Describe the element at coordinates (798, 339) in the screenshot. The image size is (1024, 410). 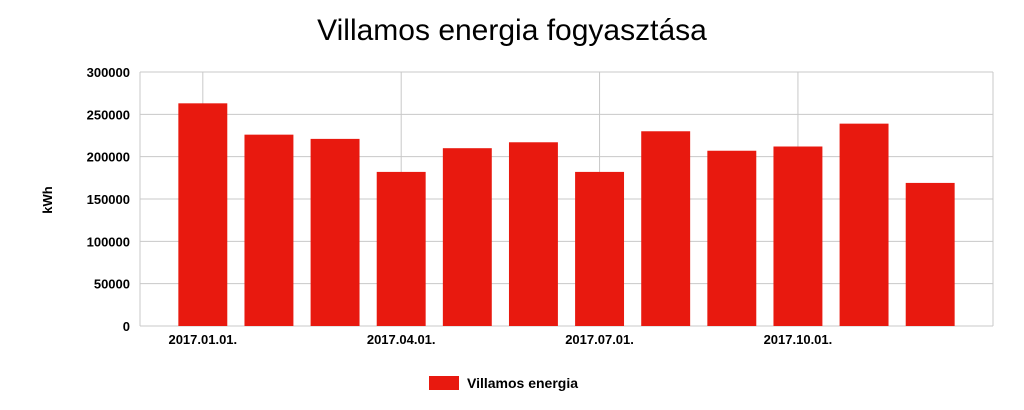
I see `x-tick-label: 2017.10.01.` at that location.